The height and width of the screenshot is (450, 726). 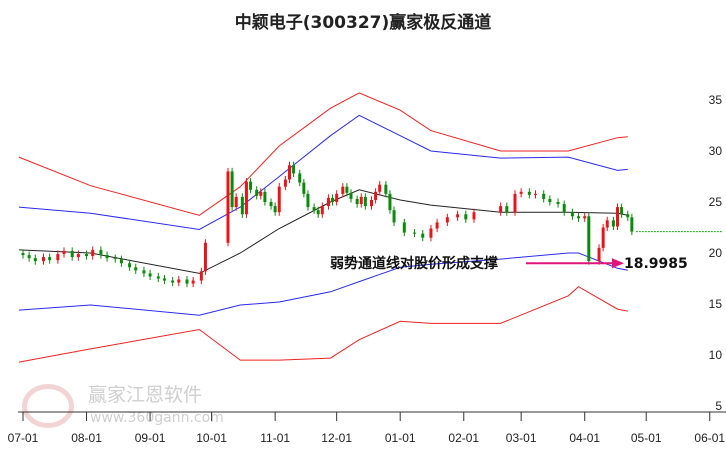 What do you see at coordinates (400, 438) in the screenshot?
I see `x-tick-label: 01-01` at bounding box center [400, 438].